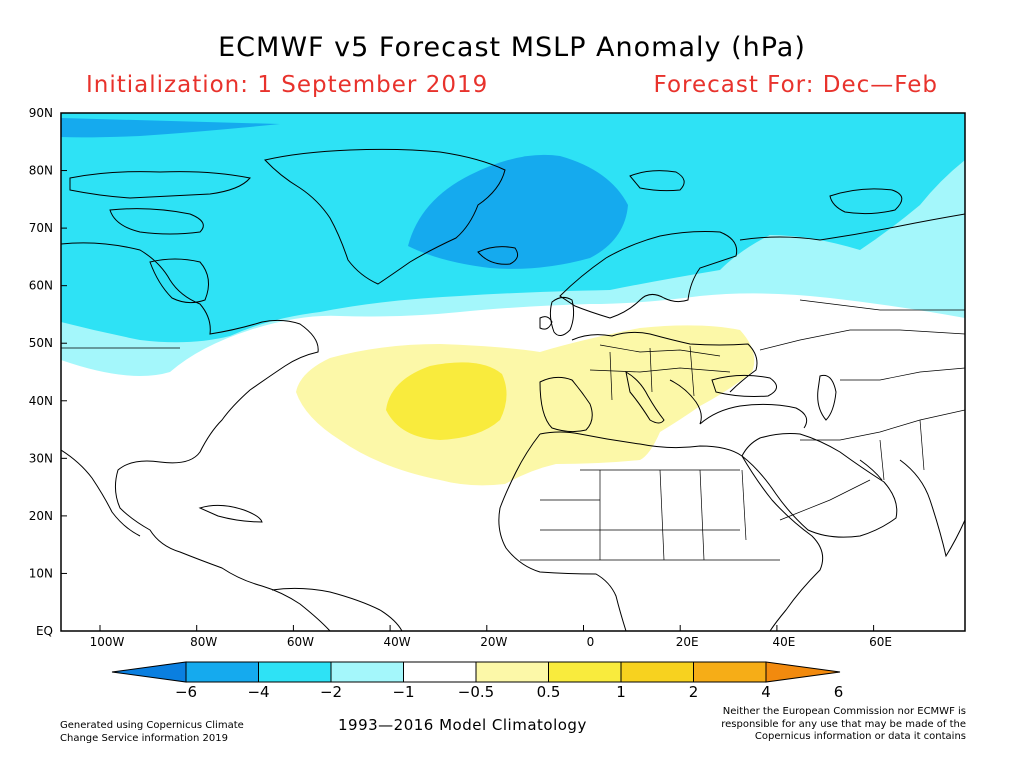 Image resolution: width=1024 pixels, height=762 pixels. What do you see at coordinates (149, 672) in the screenshot?
I see `colorbar-arrow-left` at bounding box center [149, 672].